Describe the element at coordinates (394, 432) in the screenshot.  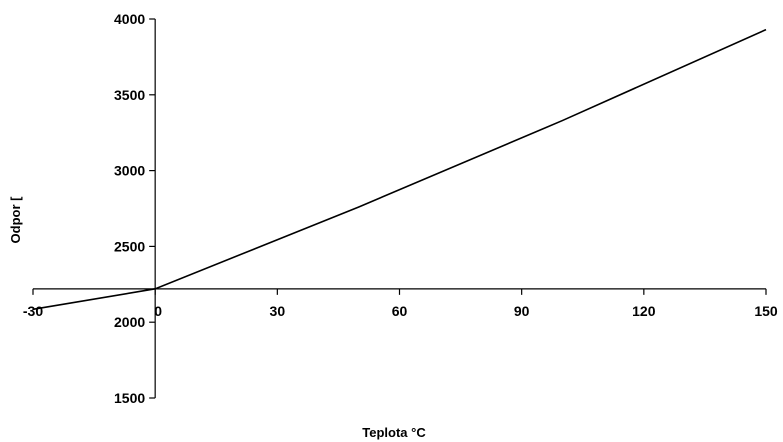
I see `x-axis-title: Teplota °C` at that location.